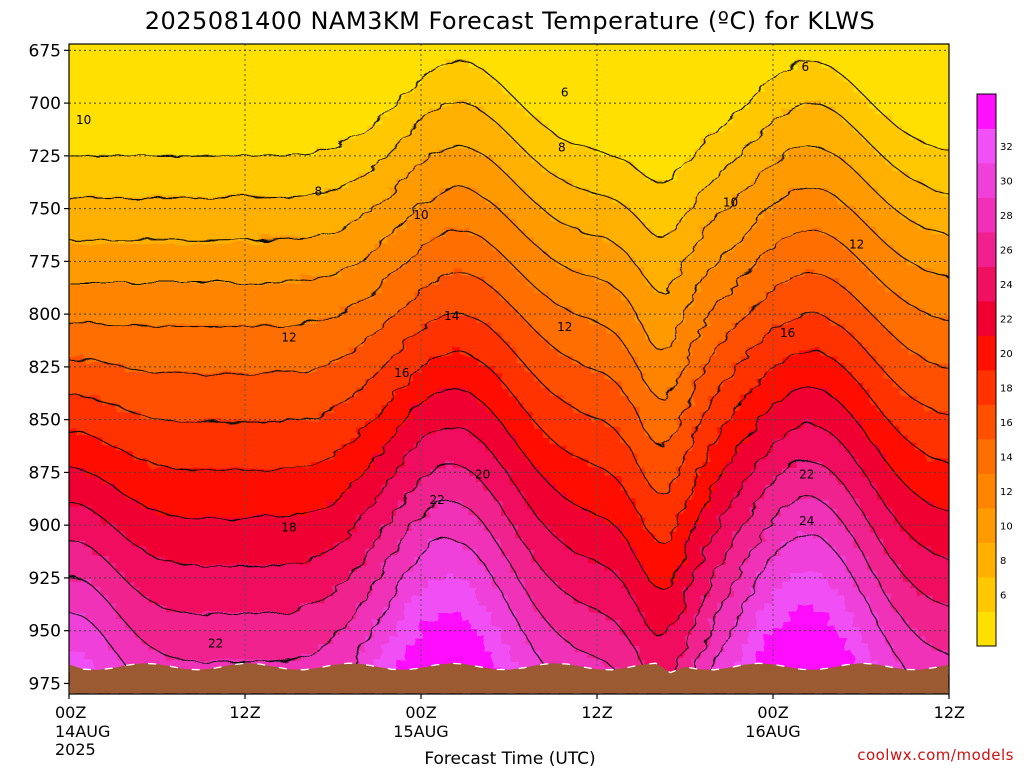  What do you see at coordinates (45, 157) in the screenshot?
I see `y-tick-label: 725` at bounding box center [45, 157].